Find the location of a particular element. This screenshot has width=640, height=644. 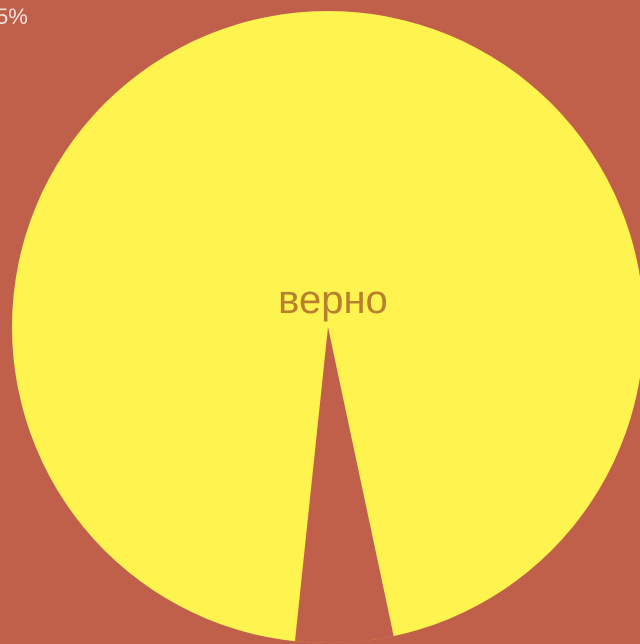

pie-slice-minor is located at coordinates (344, 485).